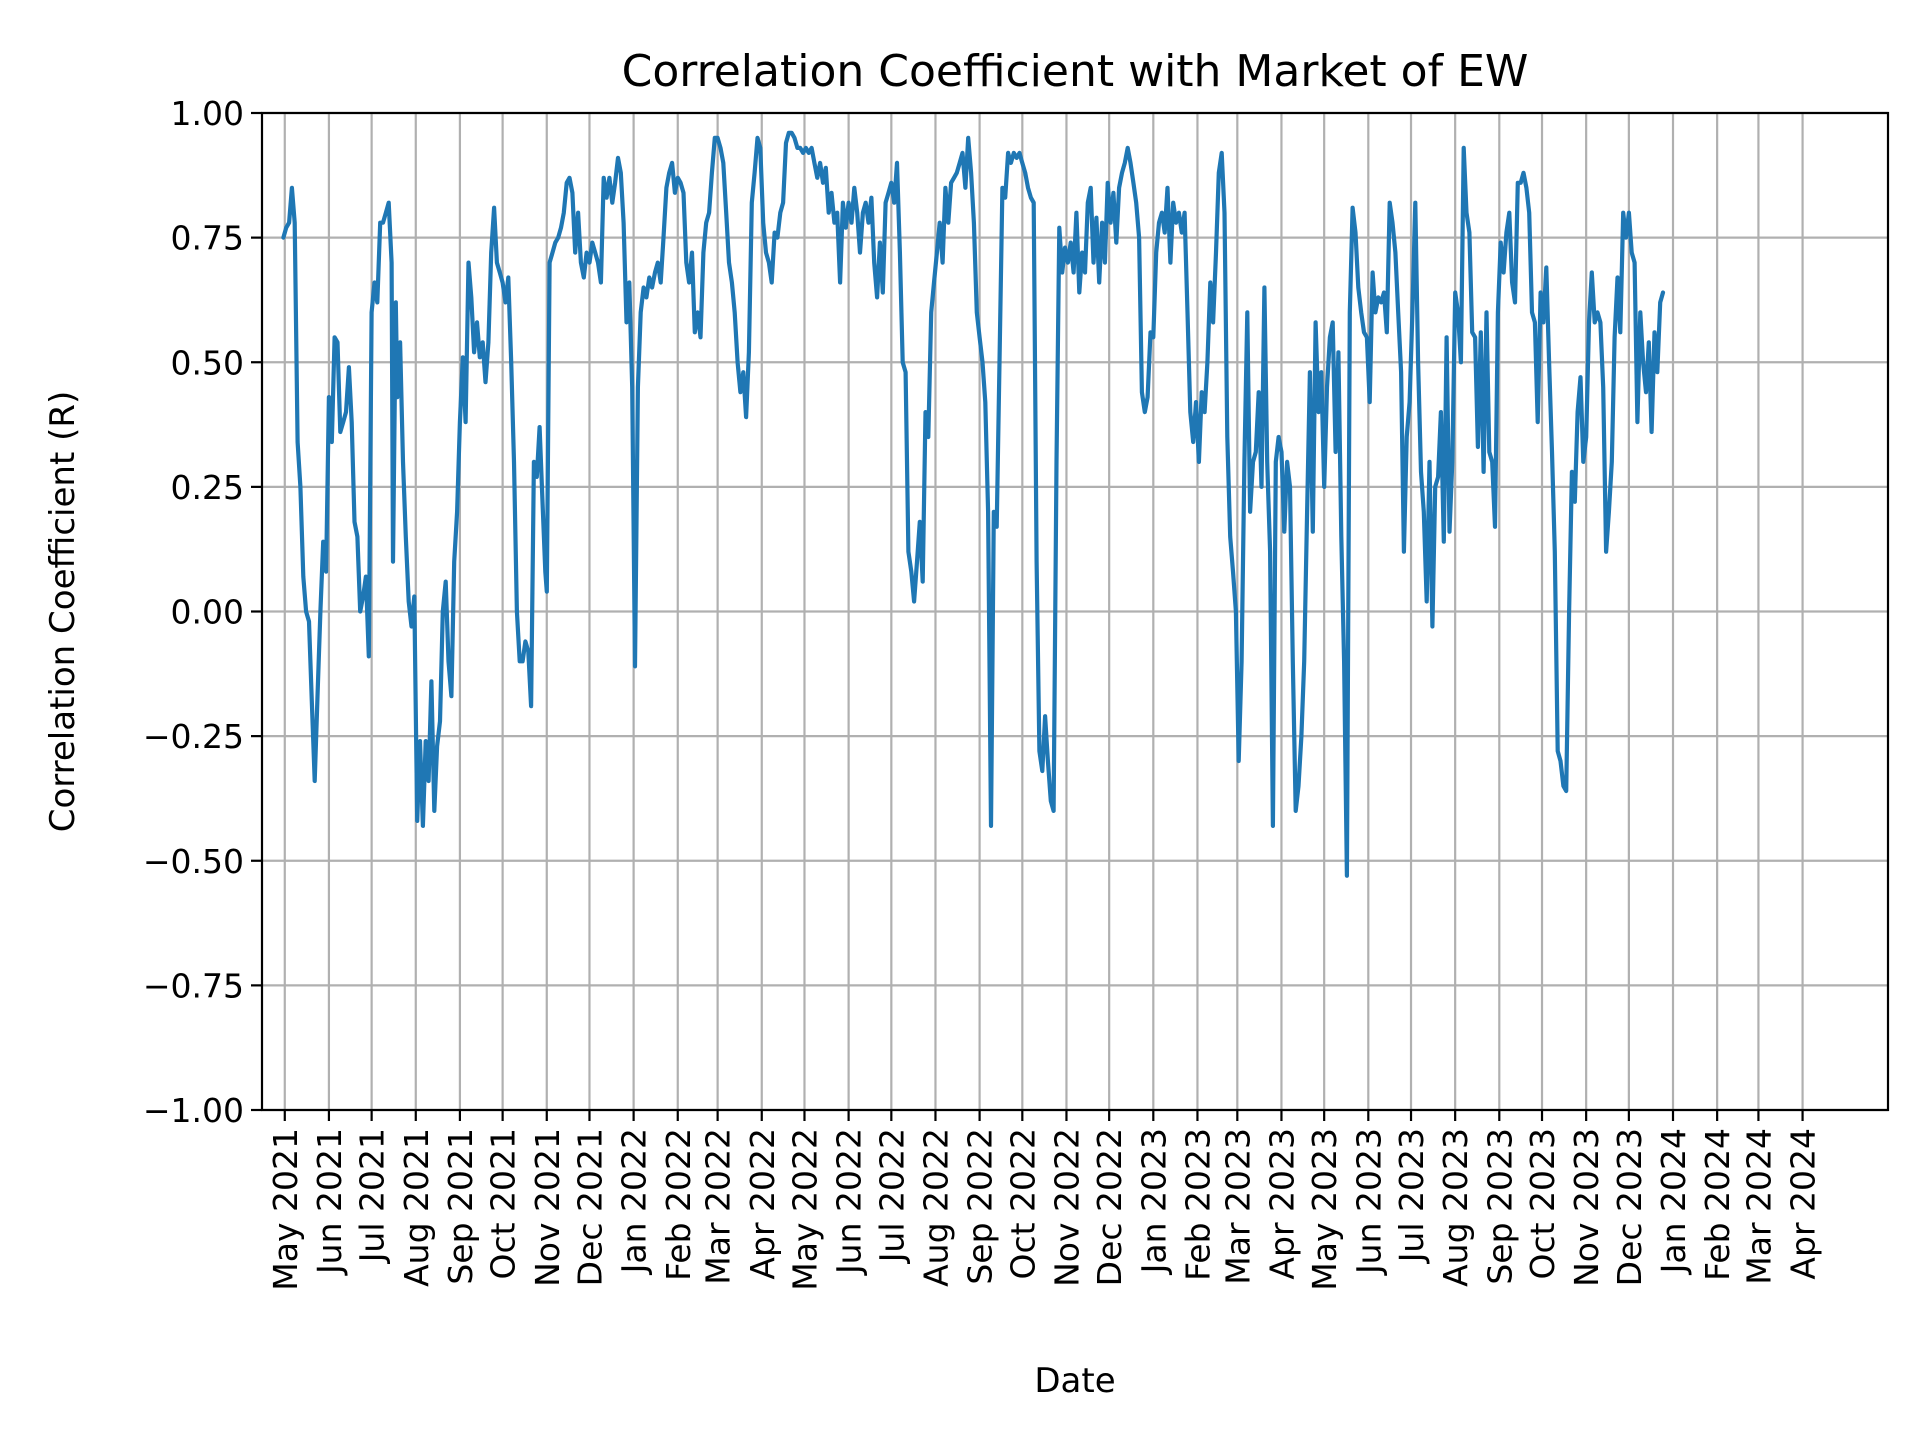  I want to click on x-tick-label: Apr 2023, so click(1281, 1204).